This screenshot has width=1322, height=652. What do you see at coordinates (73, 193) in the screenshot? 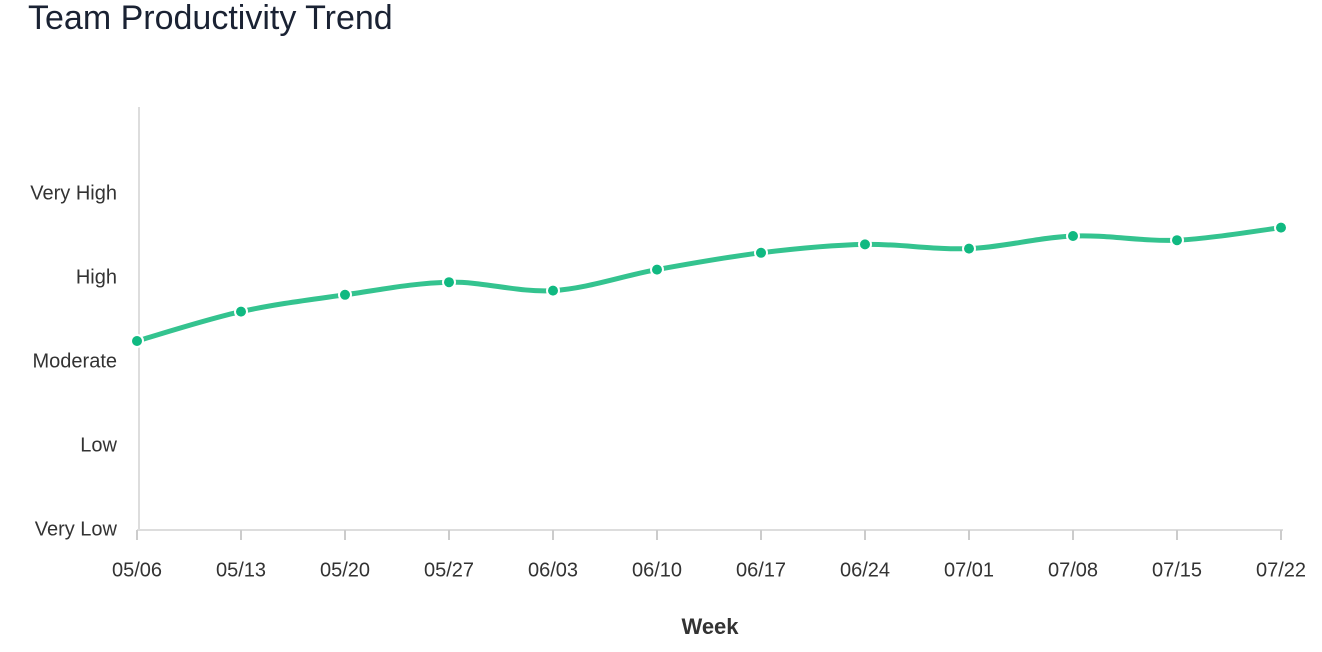
I see `y-tick-label: Very High` at bounding box center [73, 193].